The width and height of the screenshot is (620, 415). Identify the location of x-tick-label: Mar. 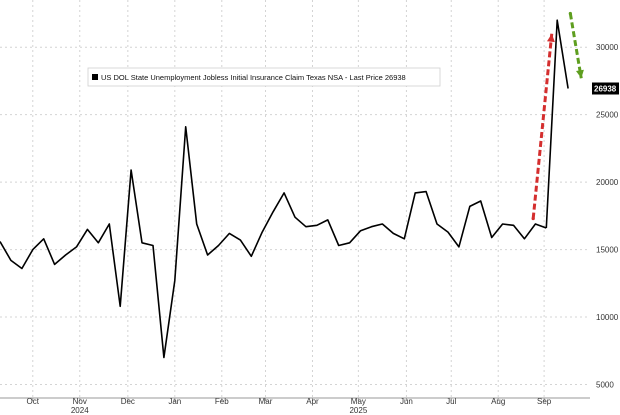
(266, 401).